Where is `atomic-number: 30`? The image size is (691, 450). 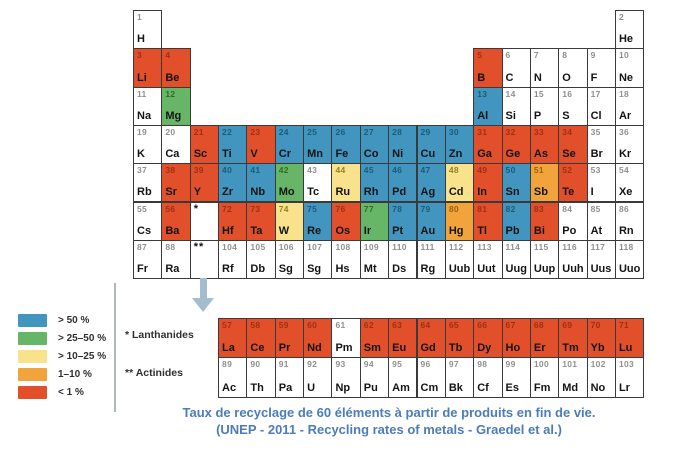
atomic-number: 30 is located at coordinates (453, 131).